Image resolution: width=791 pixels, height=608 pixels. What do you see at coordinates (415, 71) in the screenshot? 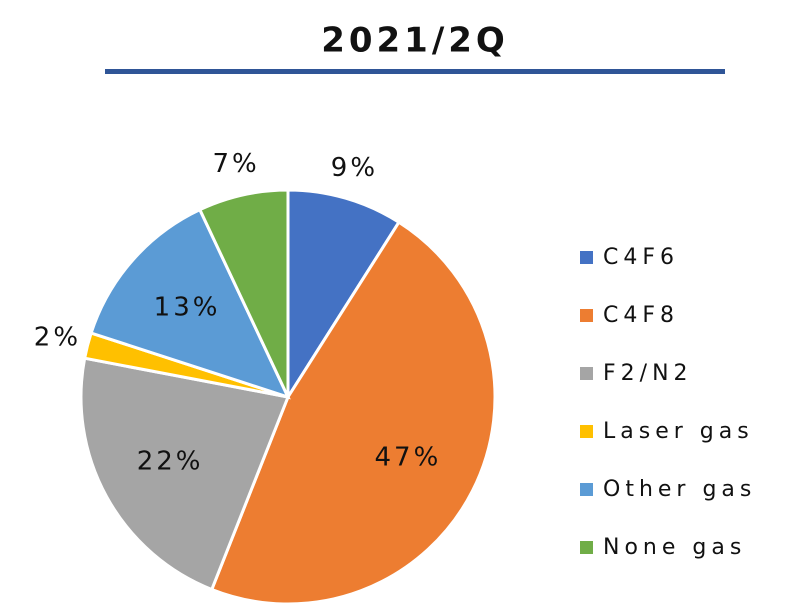
I see `title-underline` at bounding box center [415, 71].